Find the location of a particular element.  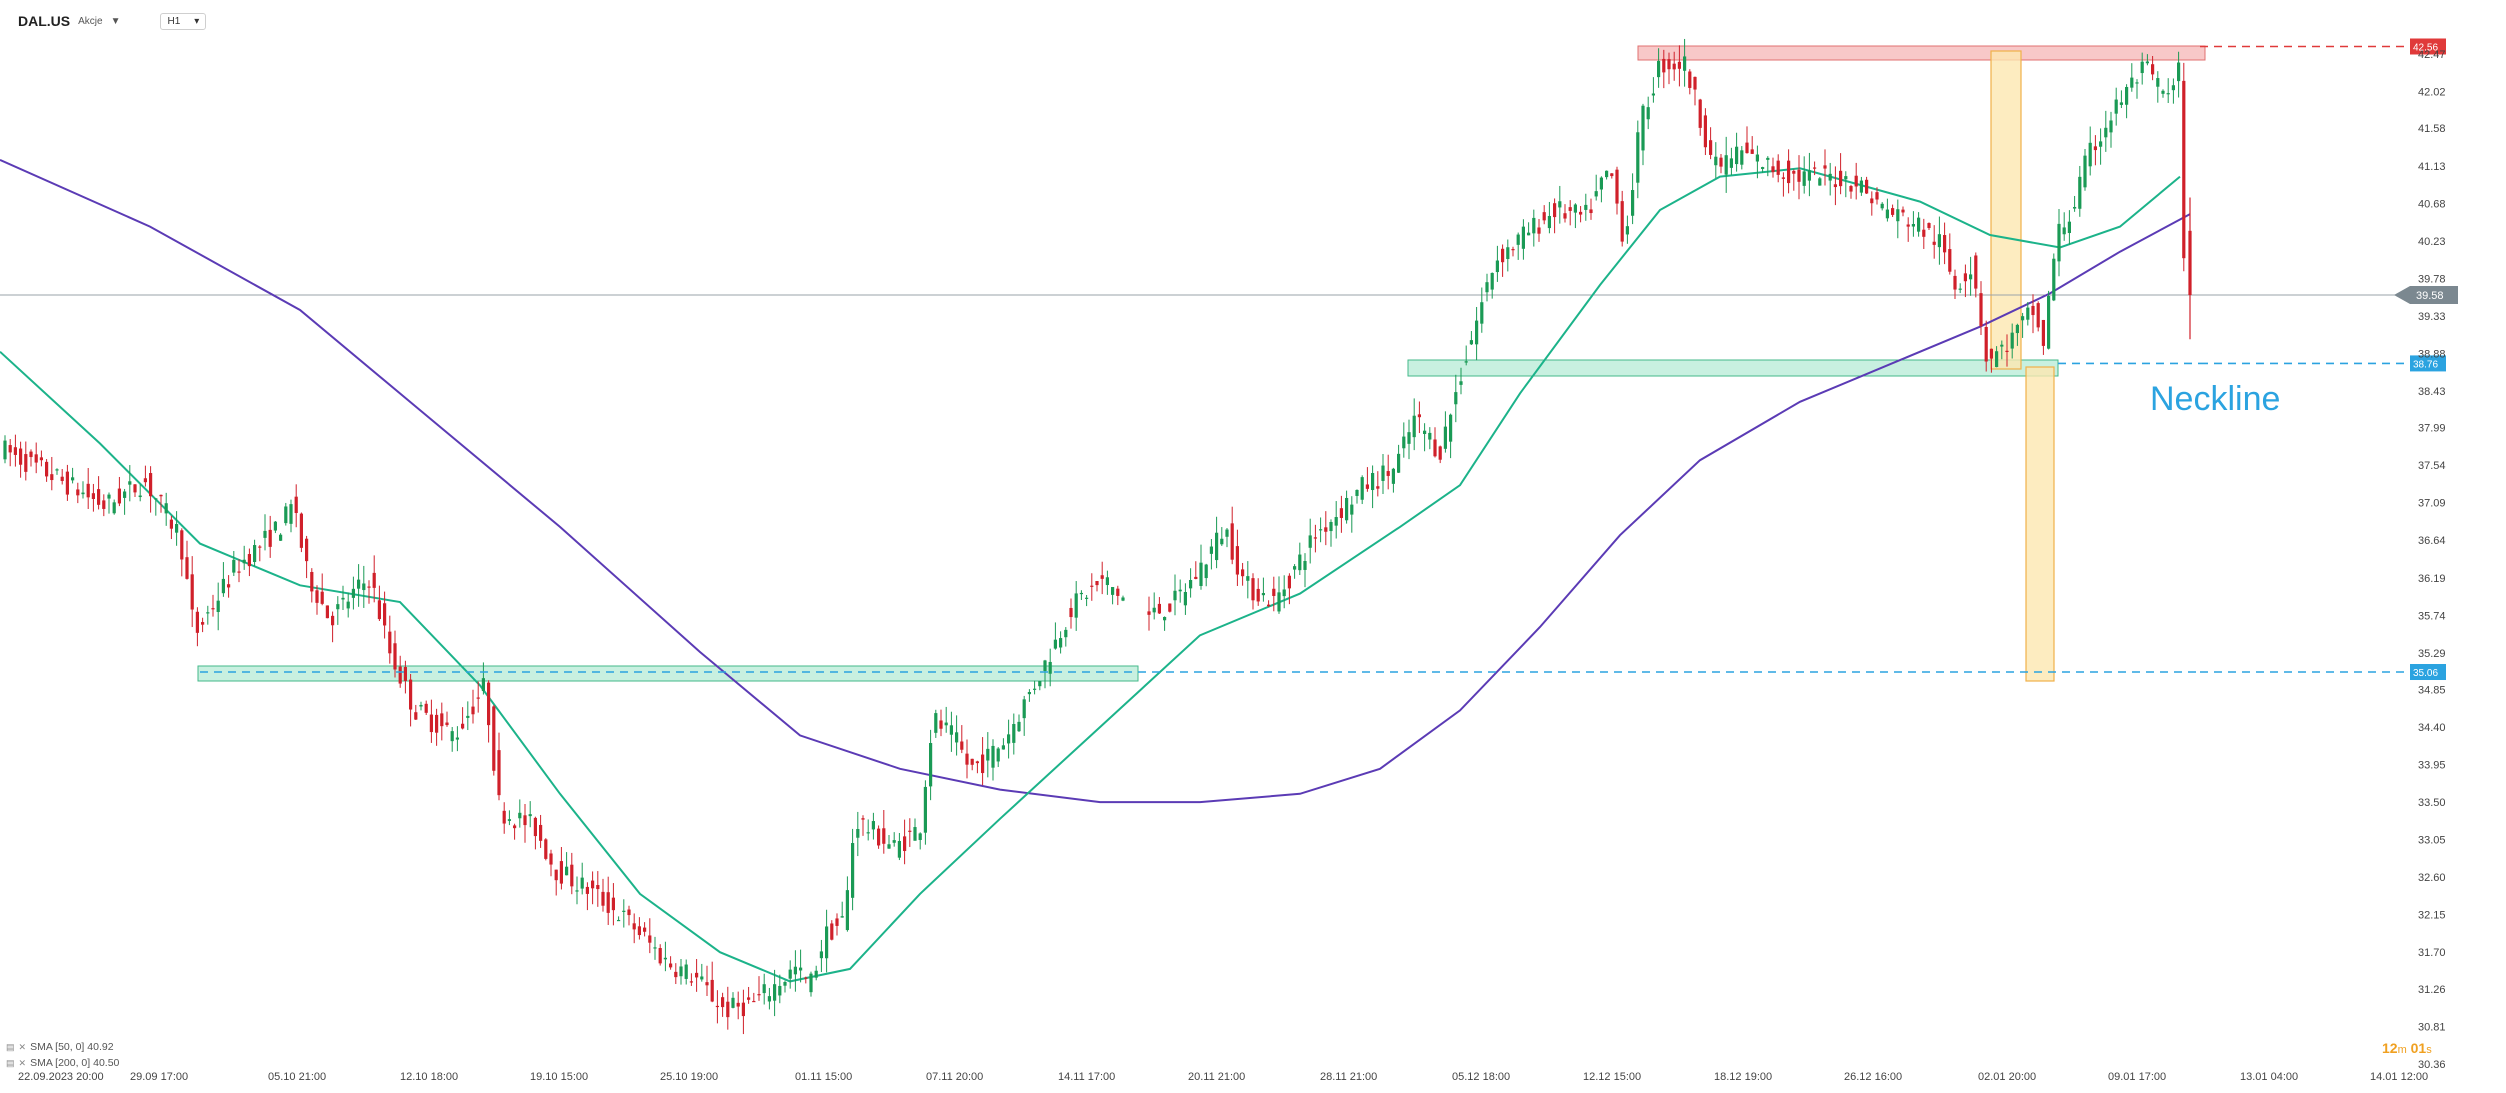

neckline-tag is located at coordinates (2428, 363).